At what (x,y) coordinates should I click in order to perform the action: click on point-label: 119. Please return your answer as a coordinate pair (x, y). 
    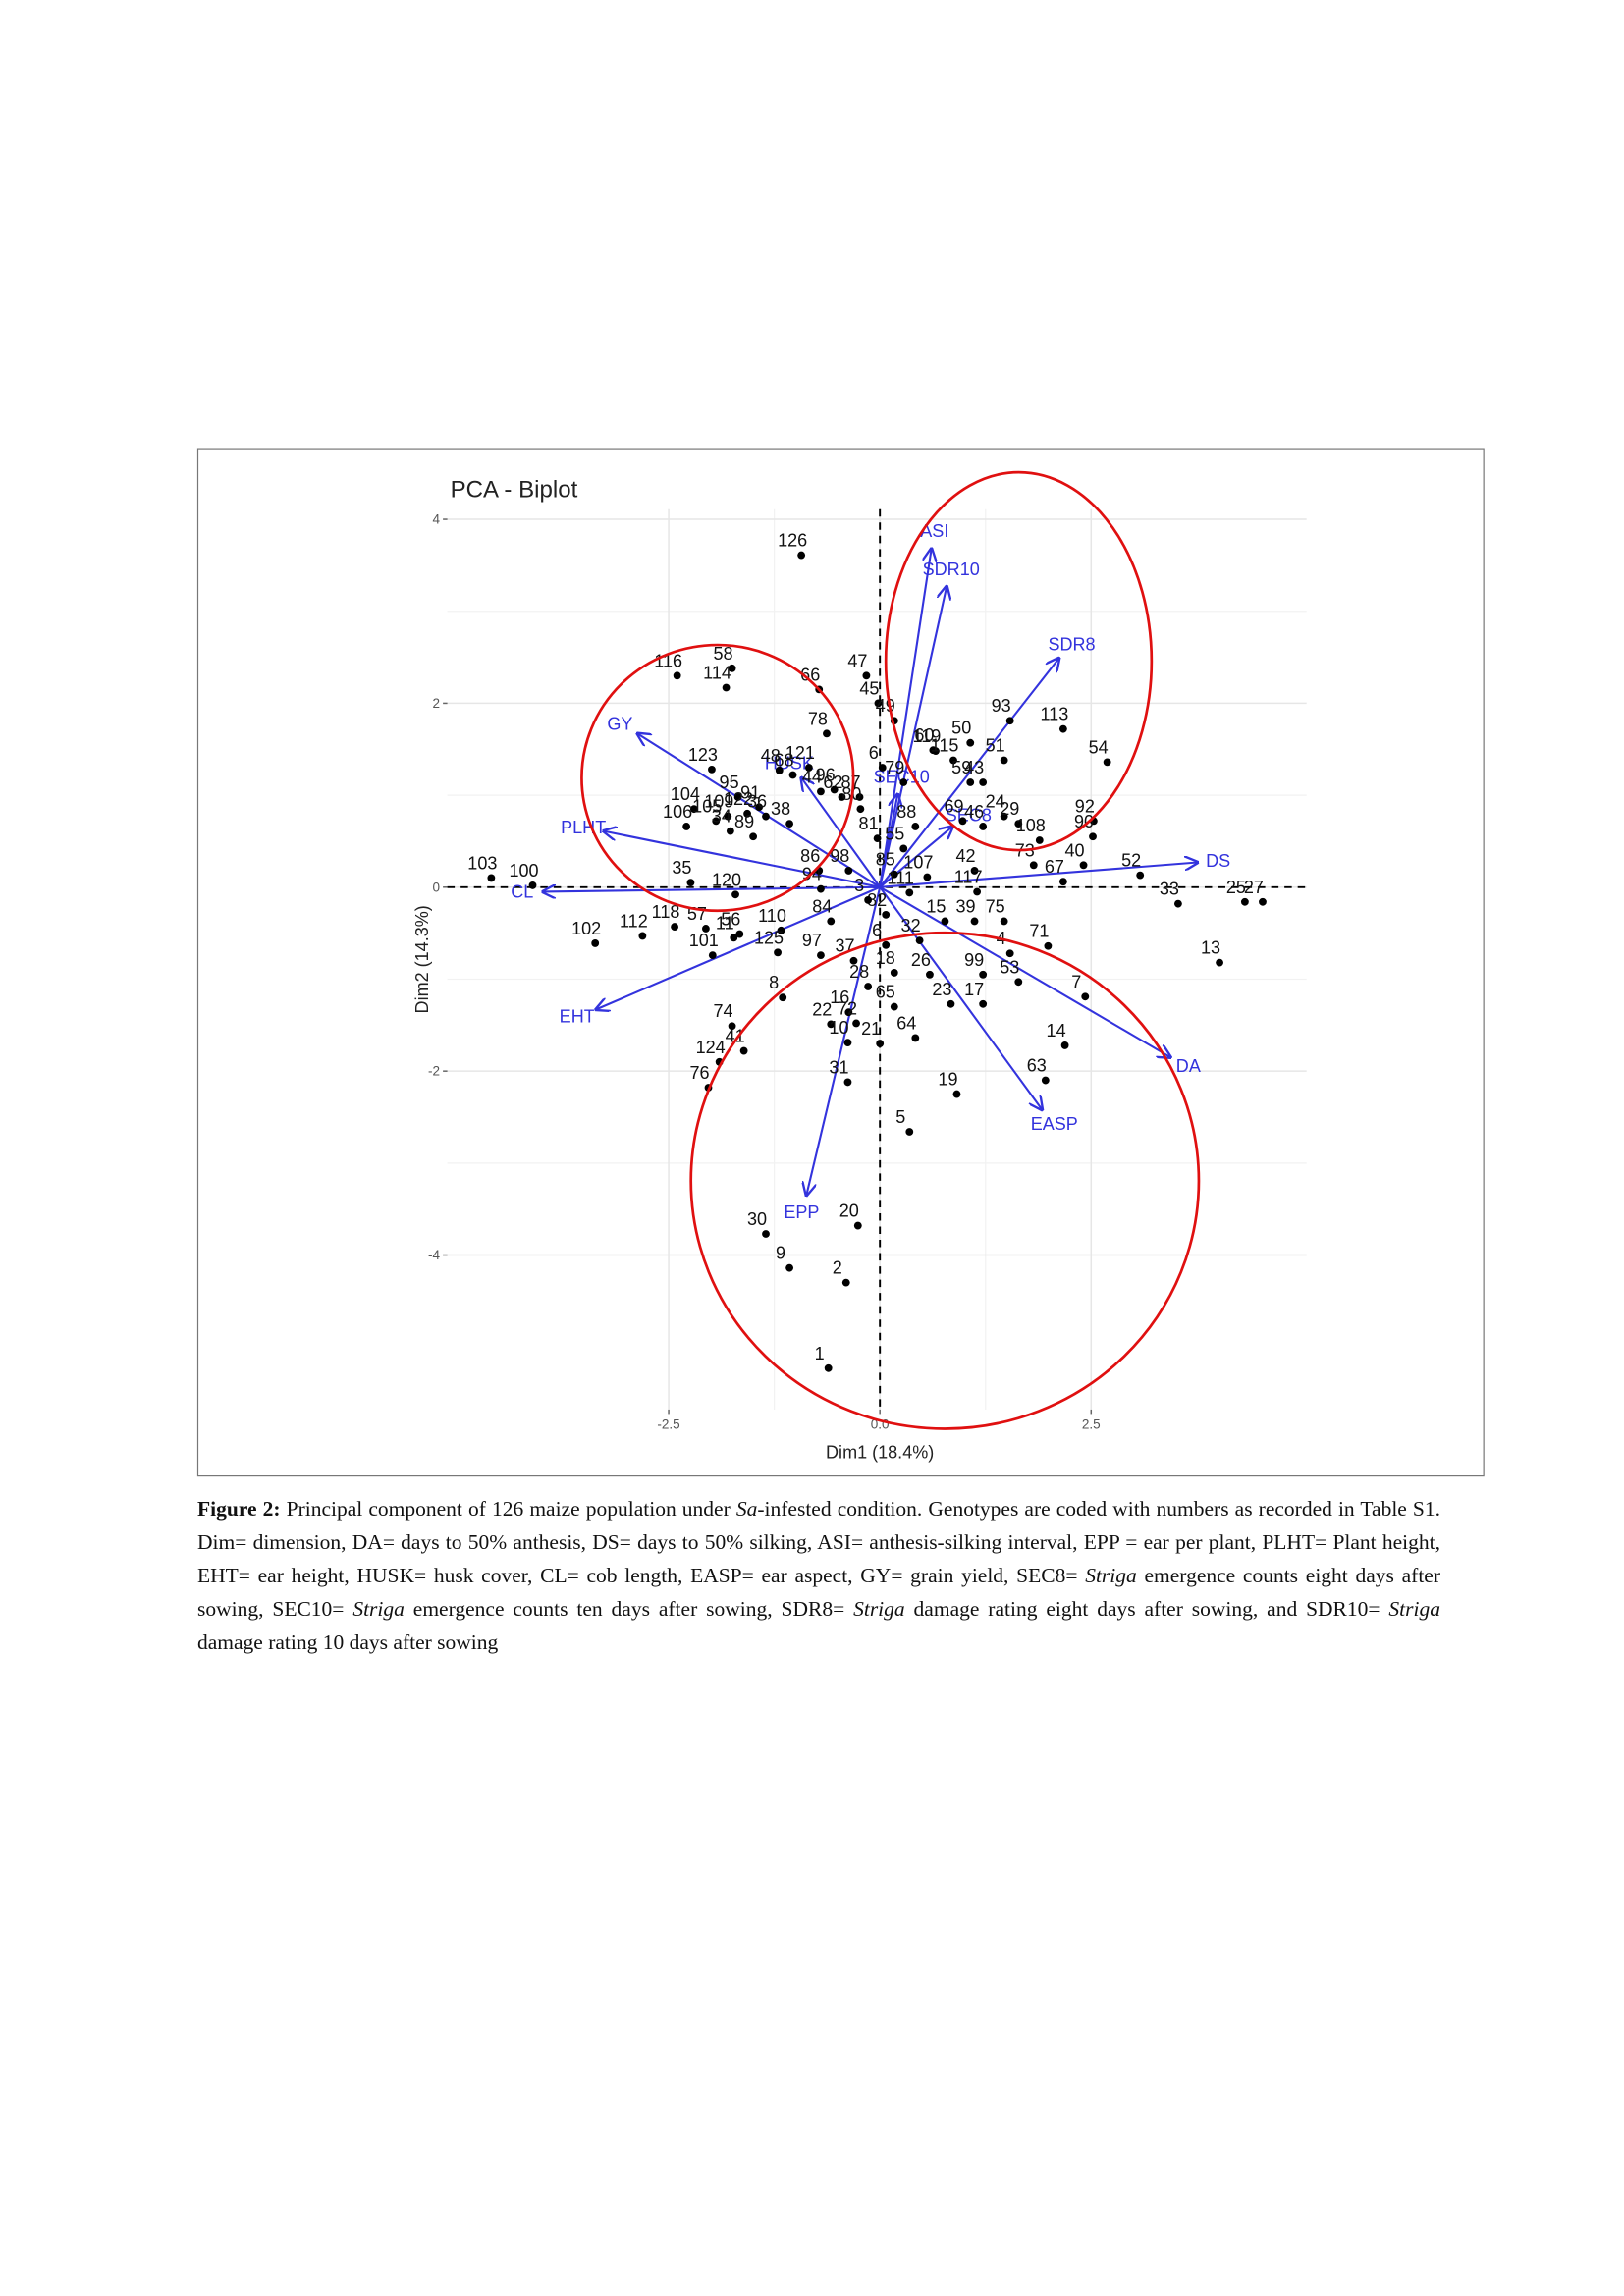
    Looking at the image, I should click on (927, 736).